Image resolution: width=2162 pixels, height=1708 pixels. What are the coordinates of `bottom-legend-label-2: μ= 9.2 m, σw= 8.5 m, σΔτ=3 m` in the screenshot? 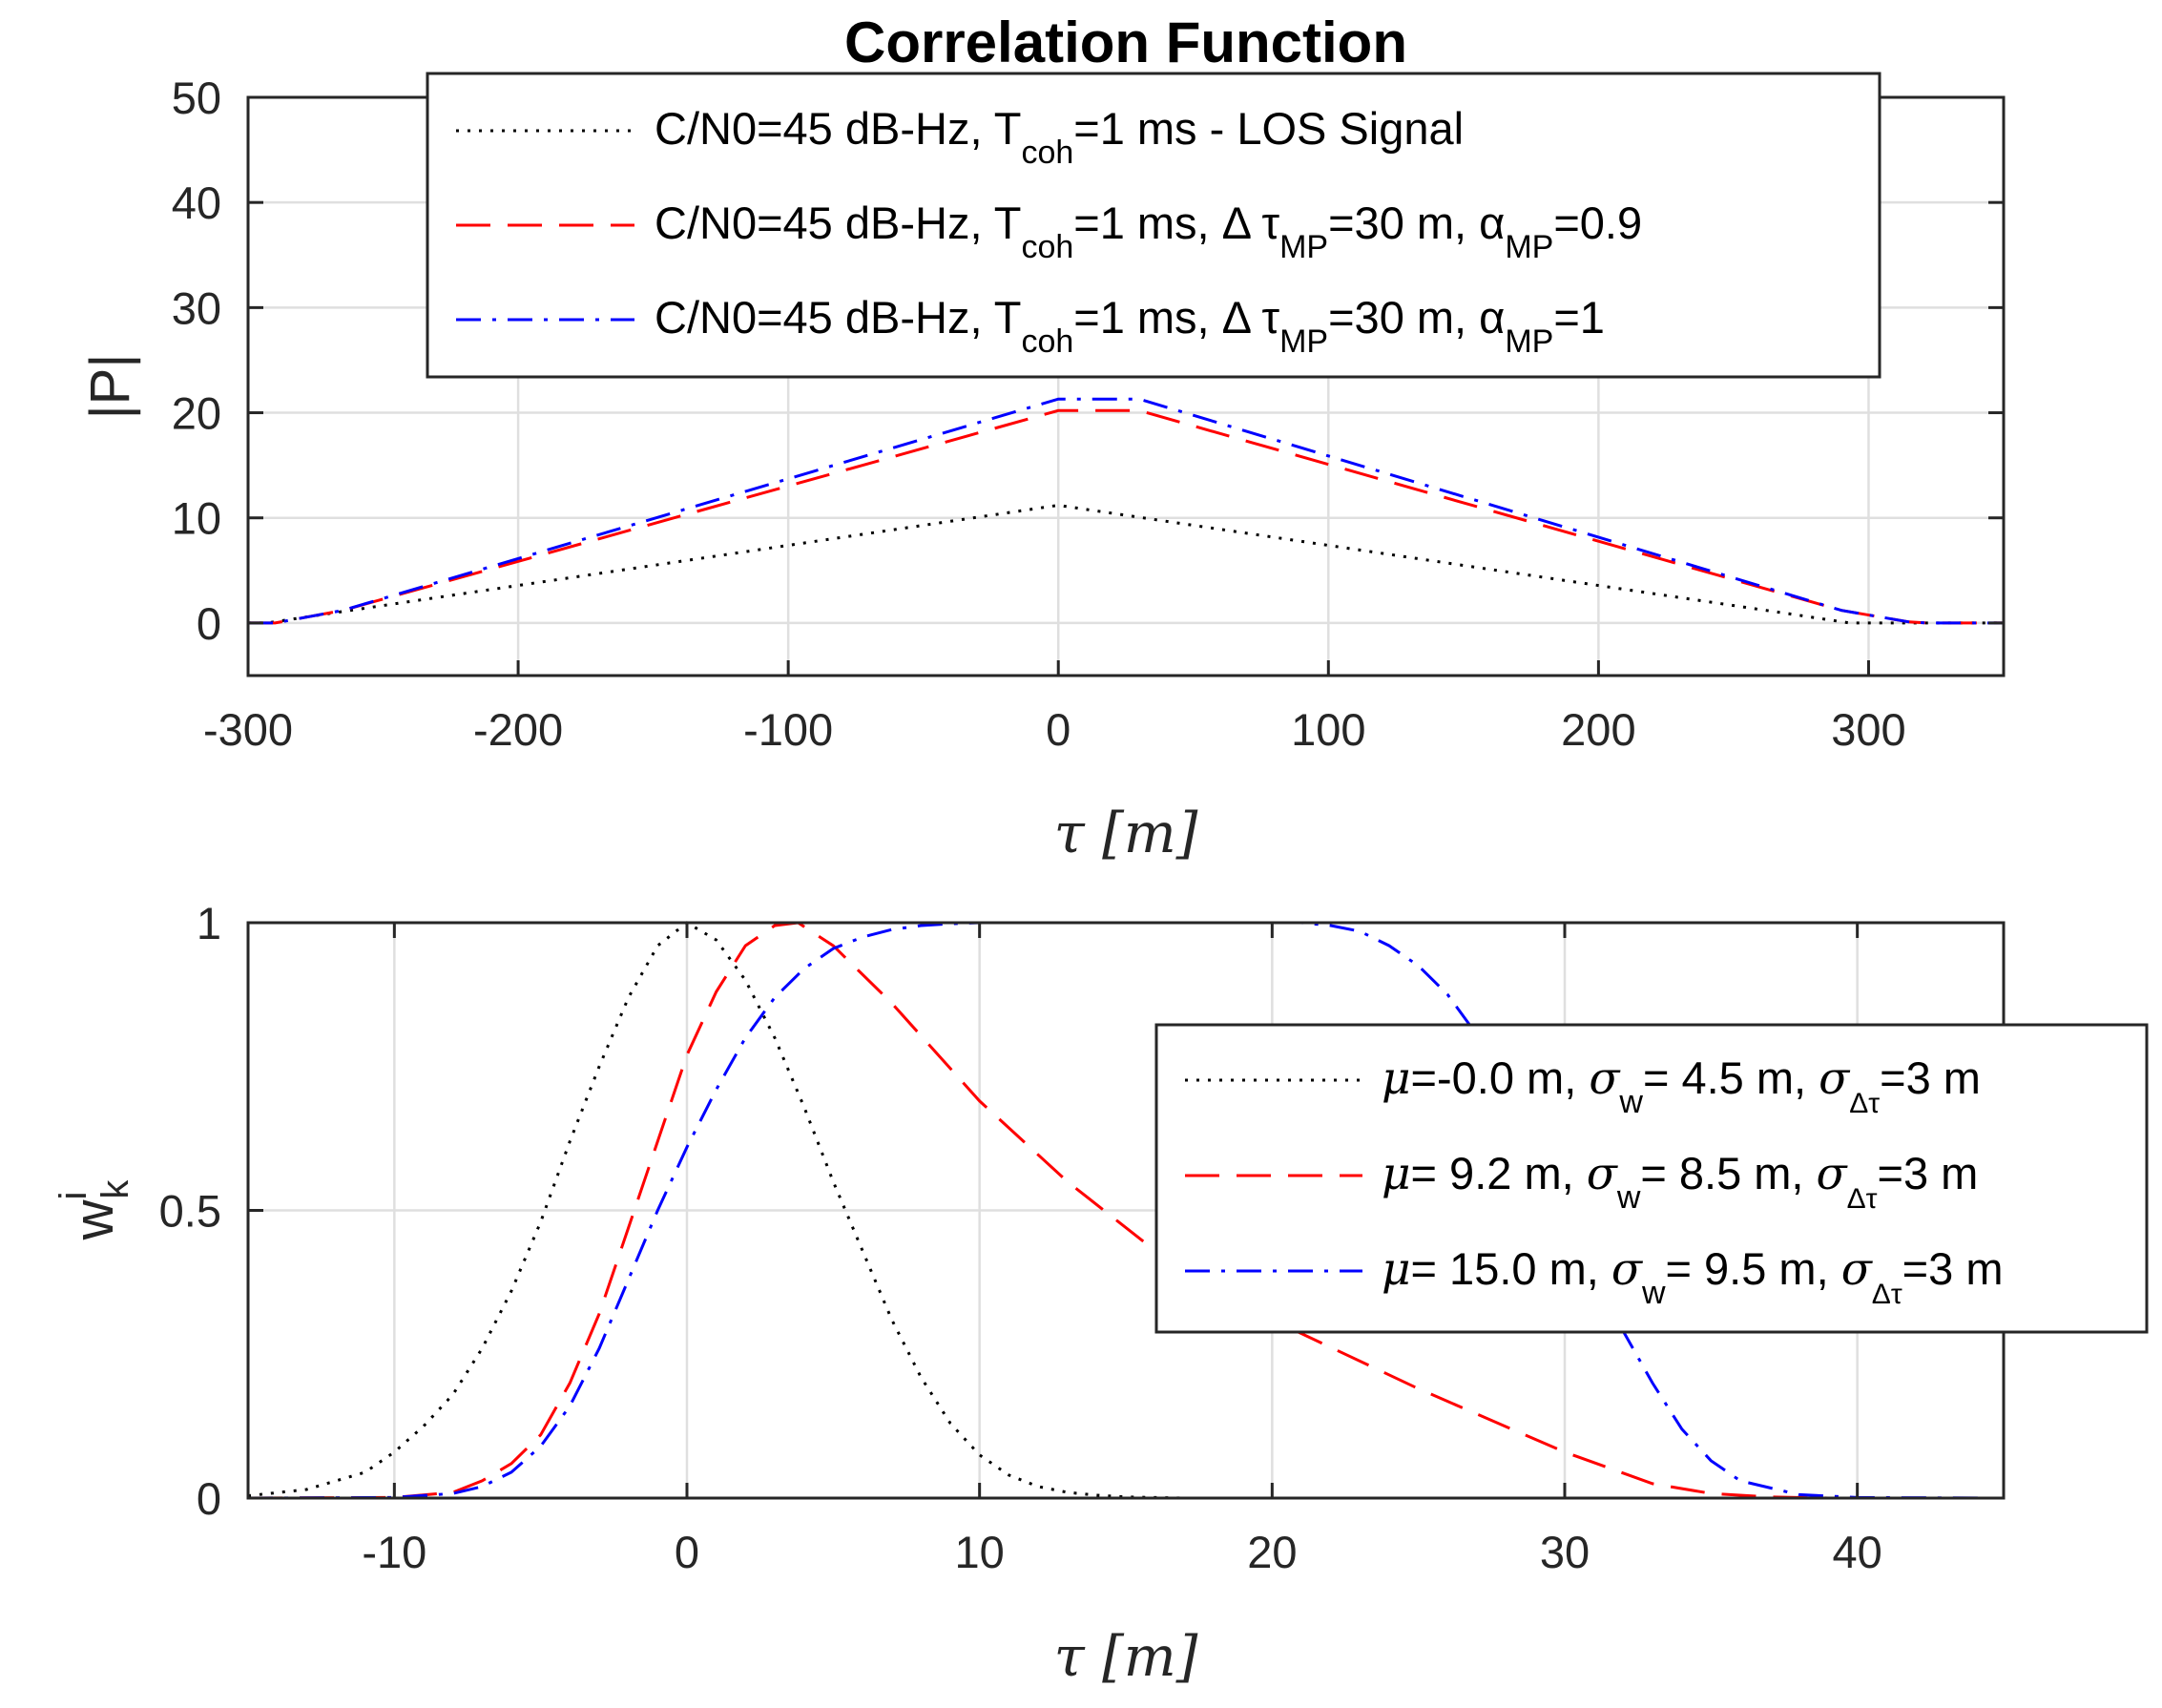 It's located at (1680, 1182).